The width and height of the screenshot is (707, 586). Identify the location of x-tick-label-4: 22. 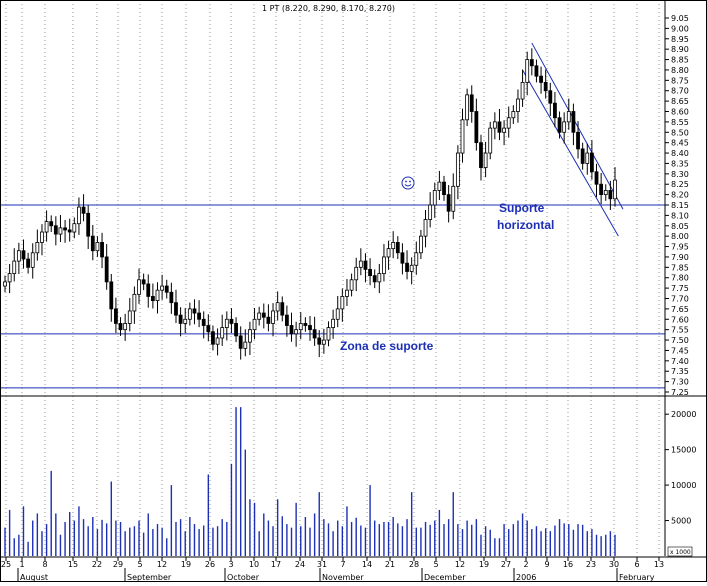
(97, 564).